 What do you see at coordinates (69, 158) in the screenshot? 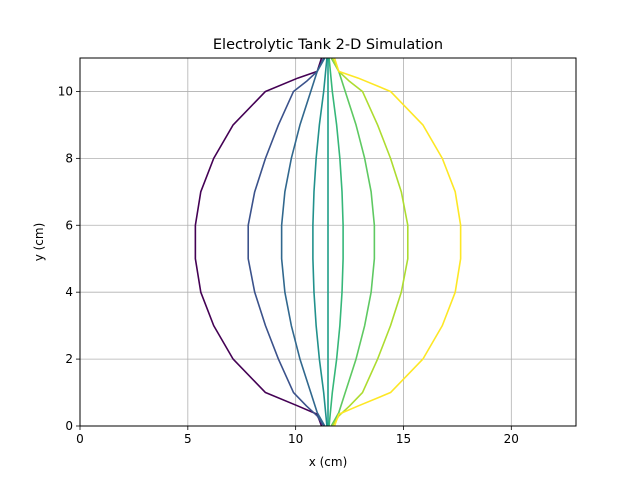
I see `y-tick-label-4: 8` at bounding box center [69, 158].